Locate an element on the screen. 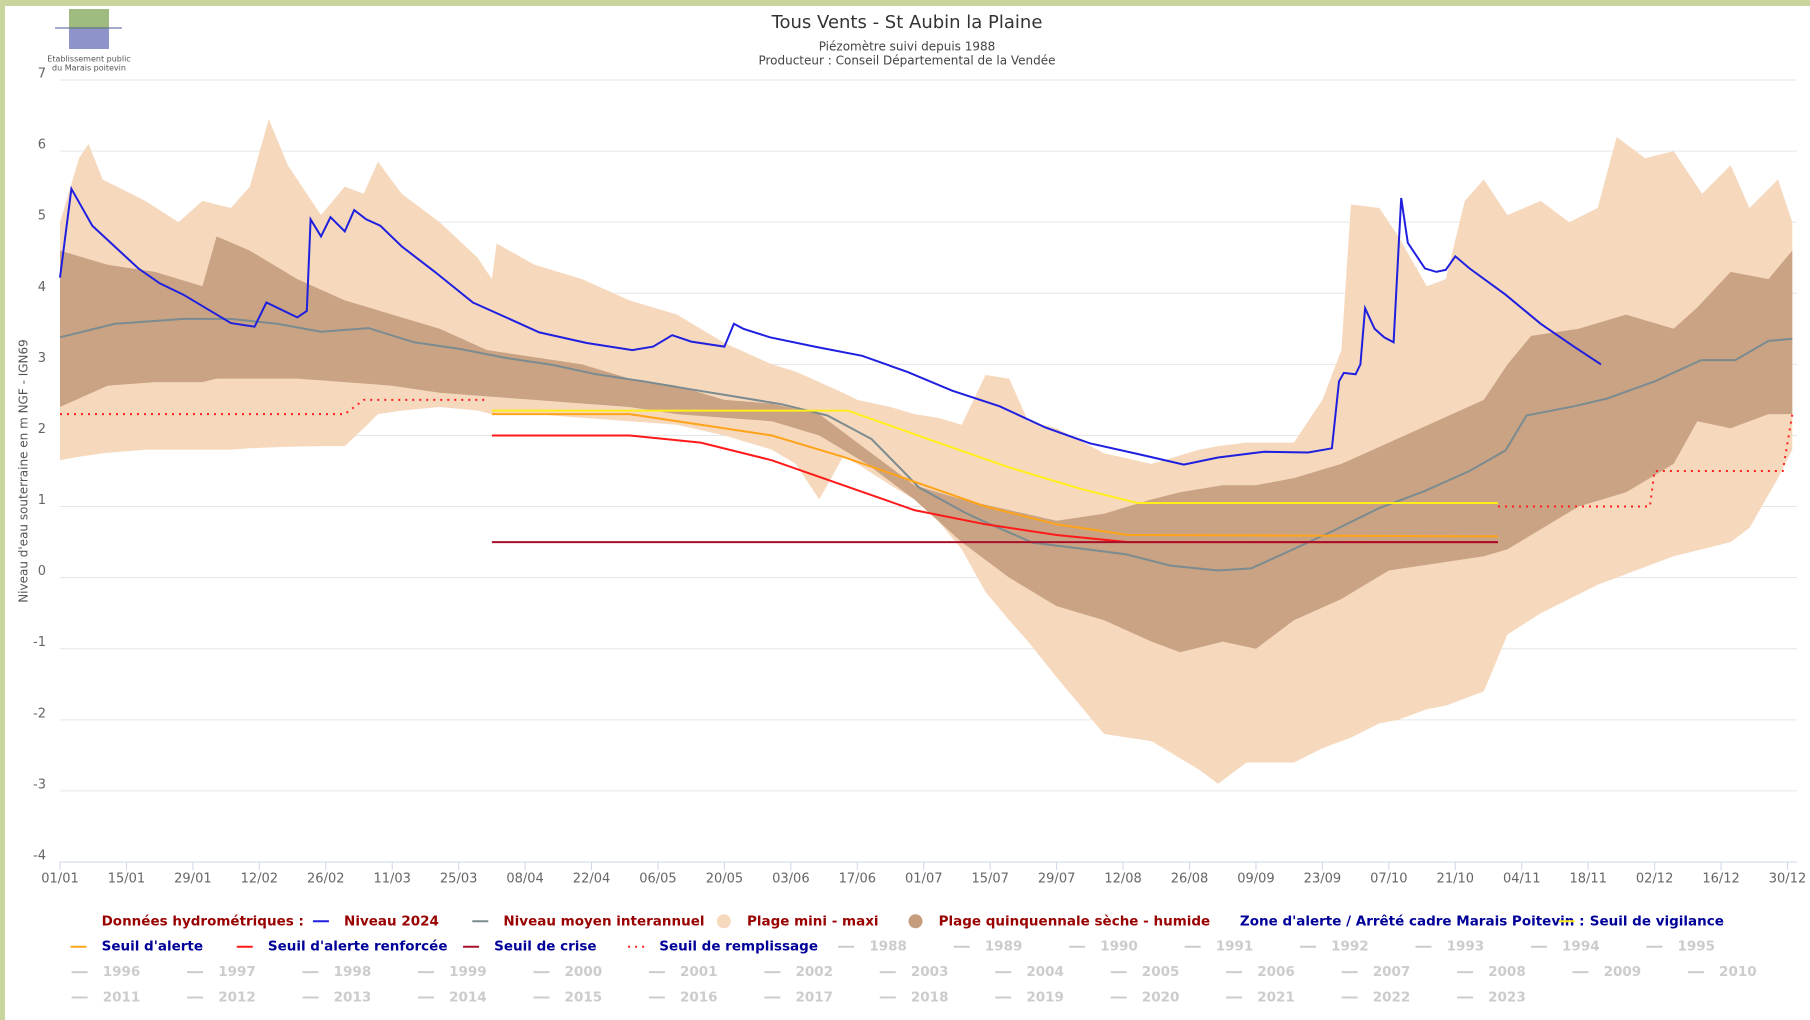  legend-label: 2005 is located at coordinates (1161, 972).